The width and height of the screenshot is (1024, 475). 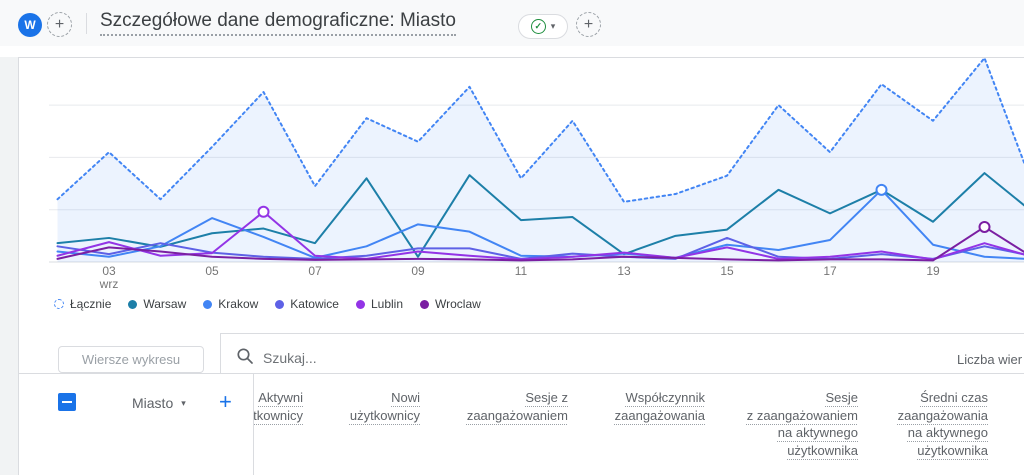 I want to click on legend-item-warsaw: Warsaw, so click(x=157, y=304).